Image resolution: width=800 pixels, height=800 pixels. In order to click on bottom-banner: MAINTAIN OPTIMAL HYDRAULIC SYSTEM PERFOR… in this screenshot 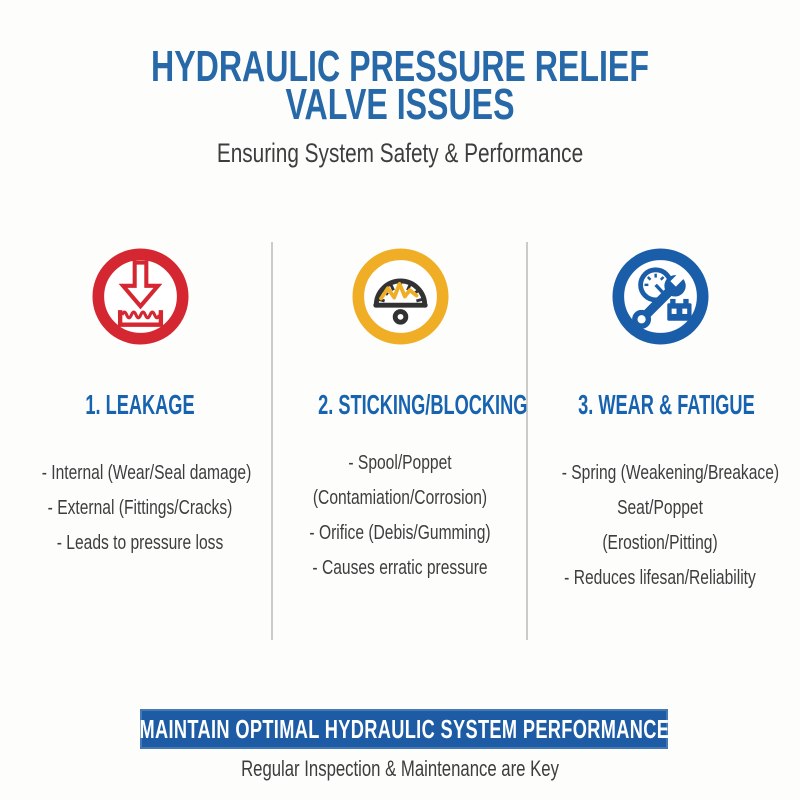, I will do `click(404, 729)`.